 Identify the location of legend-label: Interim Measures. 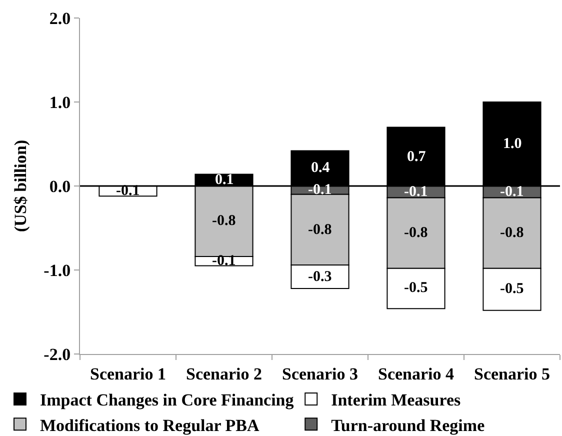
(396, 400).